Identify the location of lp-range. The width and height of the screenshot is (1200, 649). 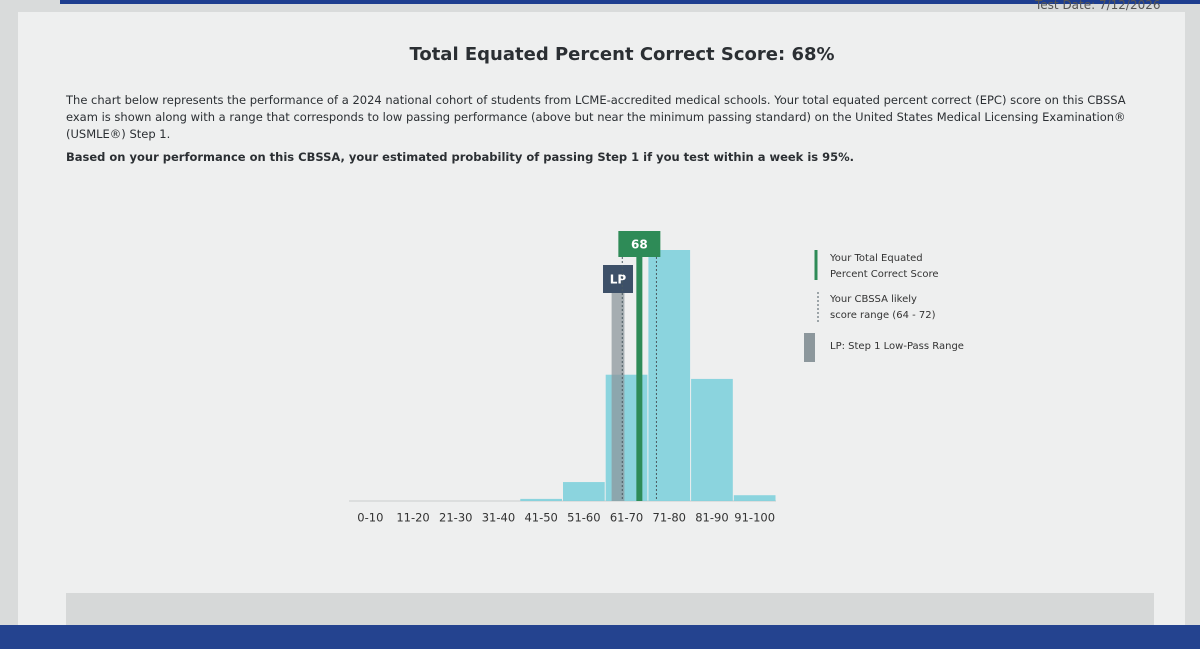
(618, 397).